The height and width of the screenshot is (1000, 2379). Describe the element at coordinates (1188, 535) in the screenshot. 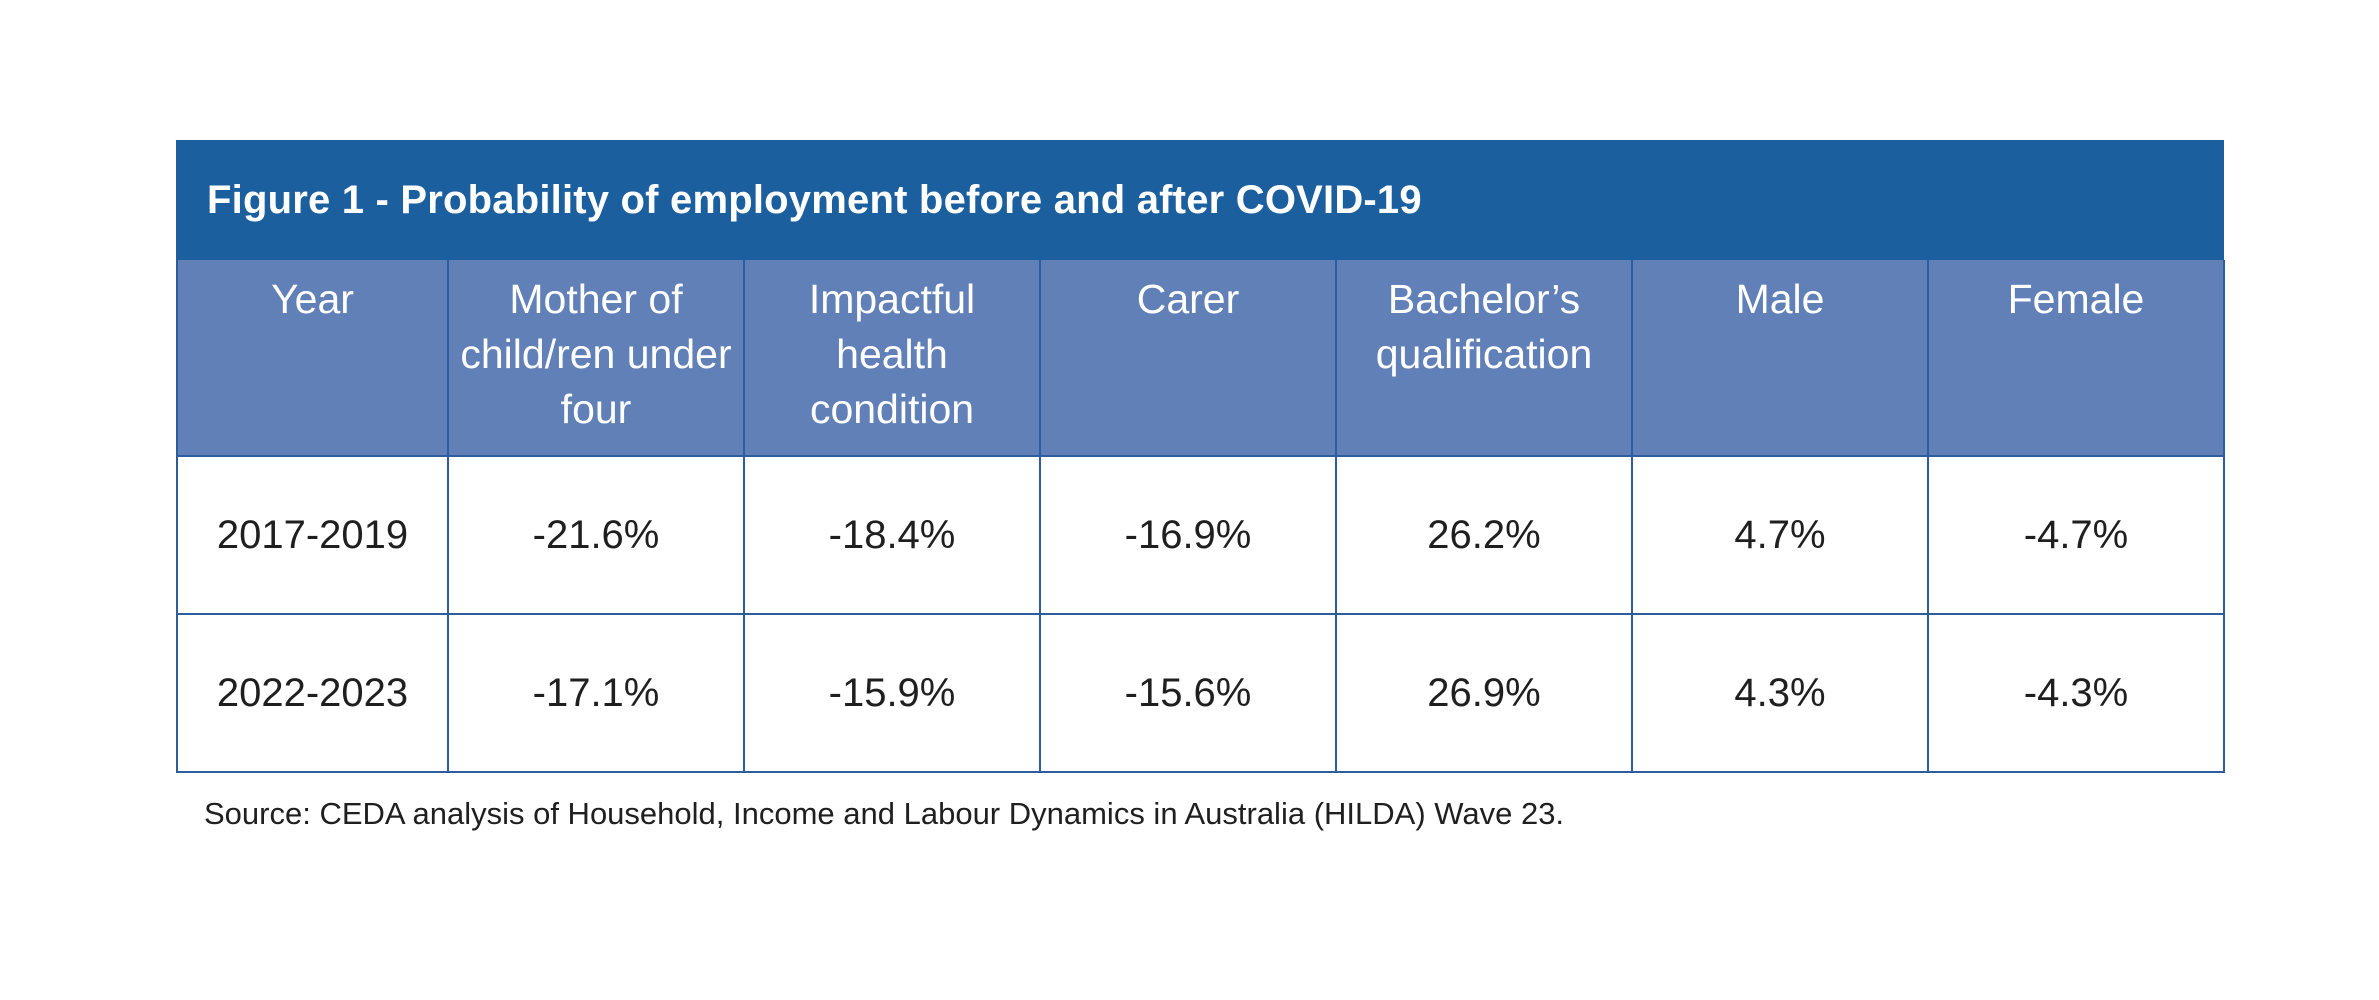

I see `cell-carer: -16.9%` at that location.